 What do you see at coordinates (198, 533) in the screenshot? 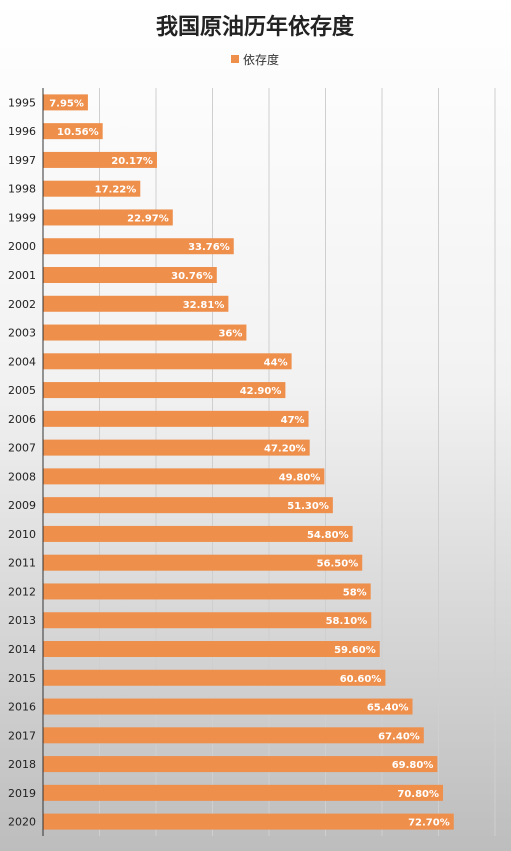
I see `bar-2010` at bounding box center [198, 533].